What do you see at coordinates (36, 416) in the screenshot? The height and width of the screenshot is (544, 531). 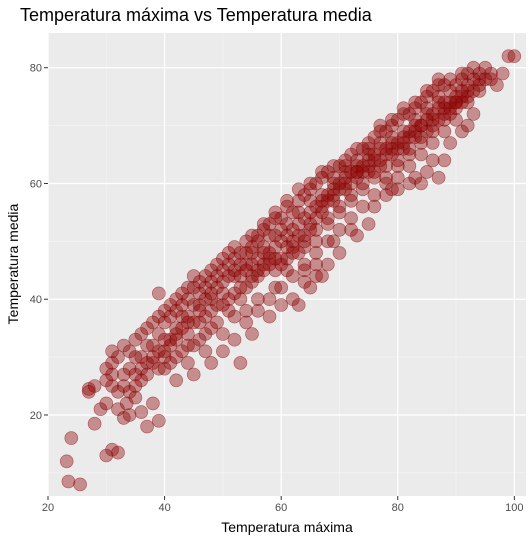 I see `y-tick-label: 20` at bounding box center [36, 416].